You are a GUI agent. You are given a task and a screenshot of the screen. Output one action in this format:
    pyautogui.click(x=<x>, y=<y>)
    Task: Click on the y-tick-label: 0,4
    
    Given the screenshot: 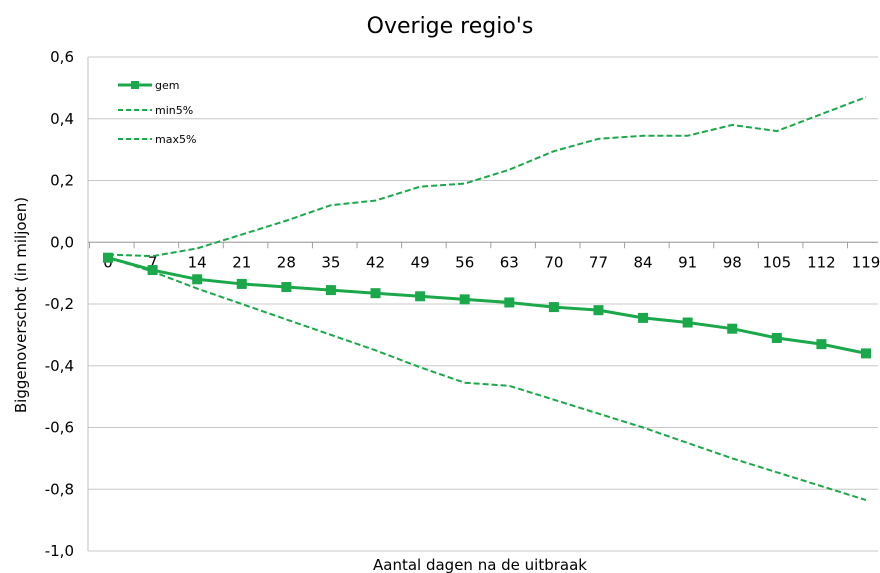 What is the action you would take?
    pyautogui.click(x=62, y=119)
    